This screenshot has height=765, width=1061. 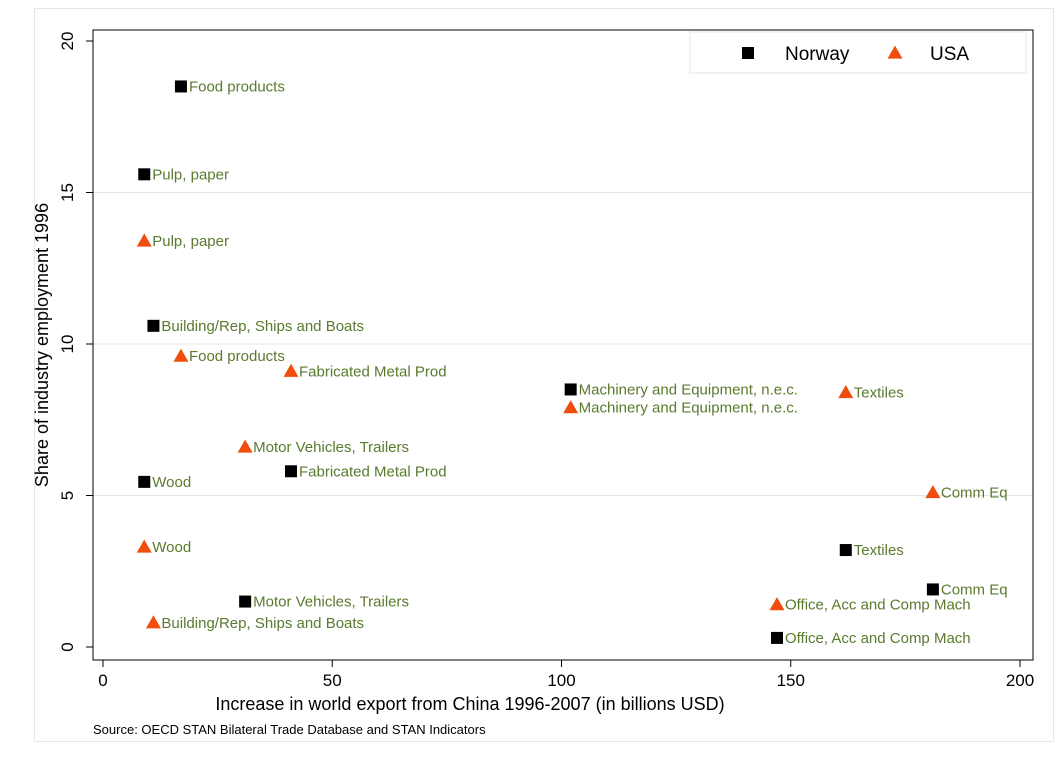 I want to click on norway-point-label: Comm Eq, so click(x=974, y=589).